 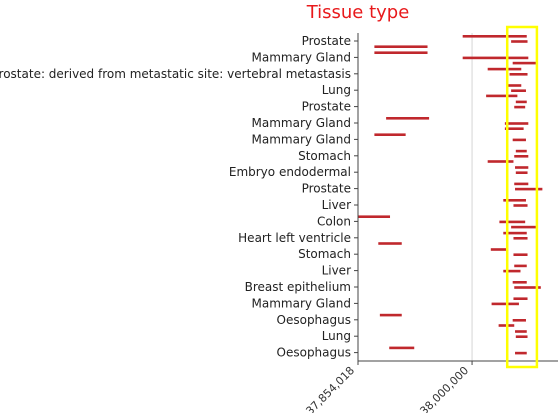 What do you see at coordinates (294, 238) in the screenshot?
I see `category-label: Heart left ventricle` at bounding box center [294, 238].